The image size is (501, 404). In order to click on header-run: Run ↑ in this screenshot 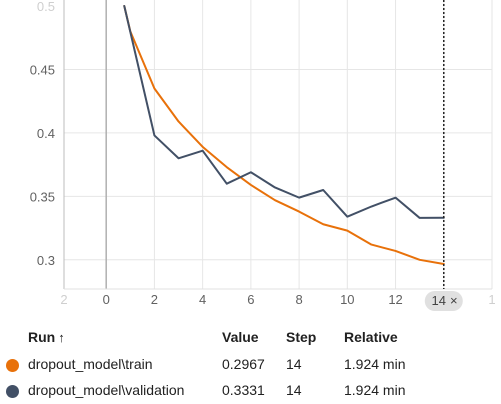, I will do `click(46, 337)`.